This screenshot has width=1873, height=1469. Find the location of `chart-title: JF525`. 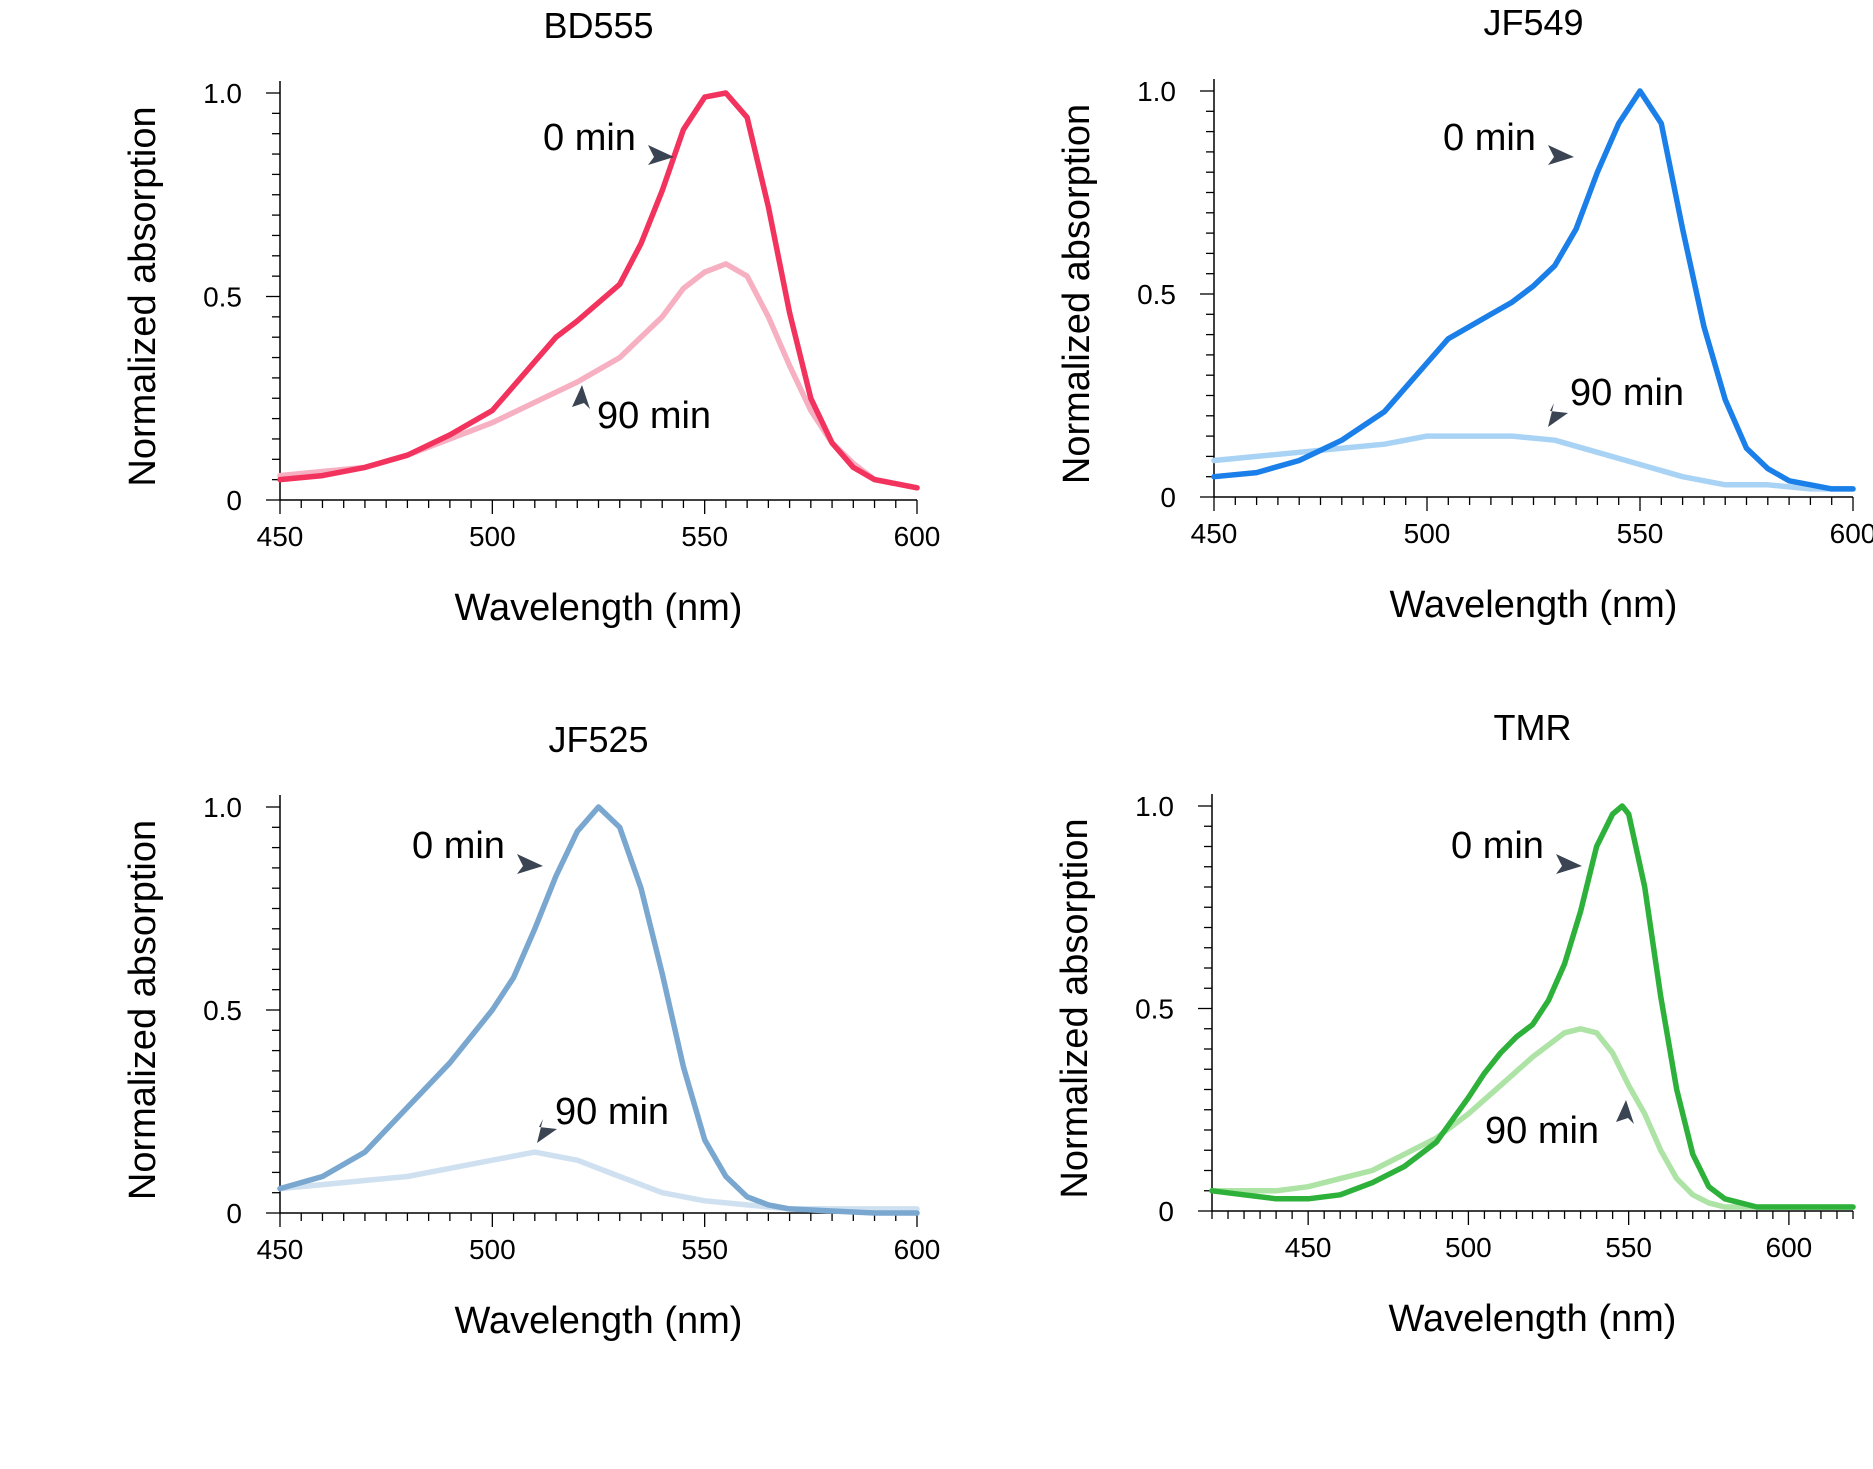

chart-title: JF525 is located at coordinates (598, 739).